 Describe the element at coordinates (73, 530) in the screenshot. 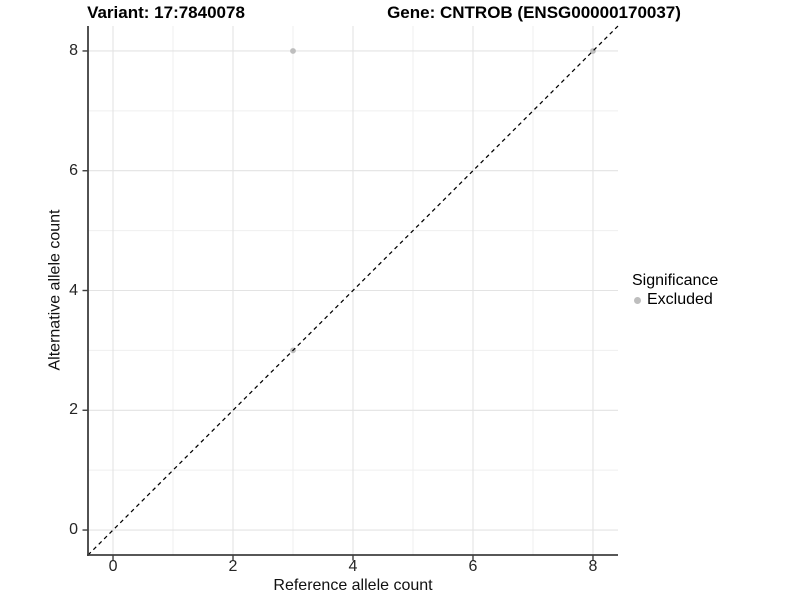

I see `y-tick-label: 0` at that location.